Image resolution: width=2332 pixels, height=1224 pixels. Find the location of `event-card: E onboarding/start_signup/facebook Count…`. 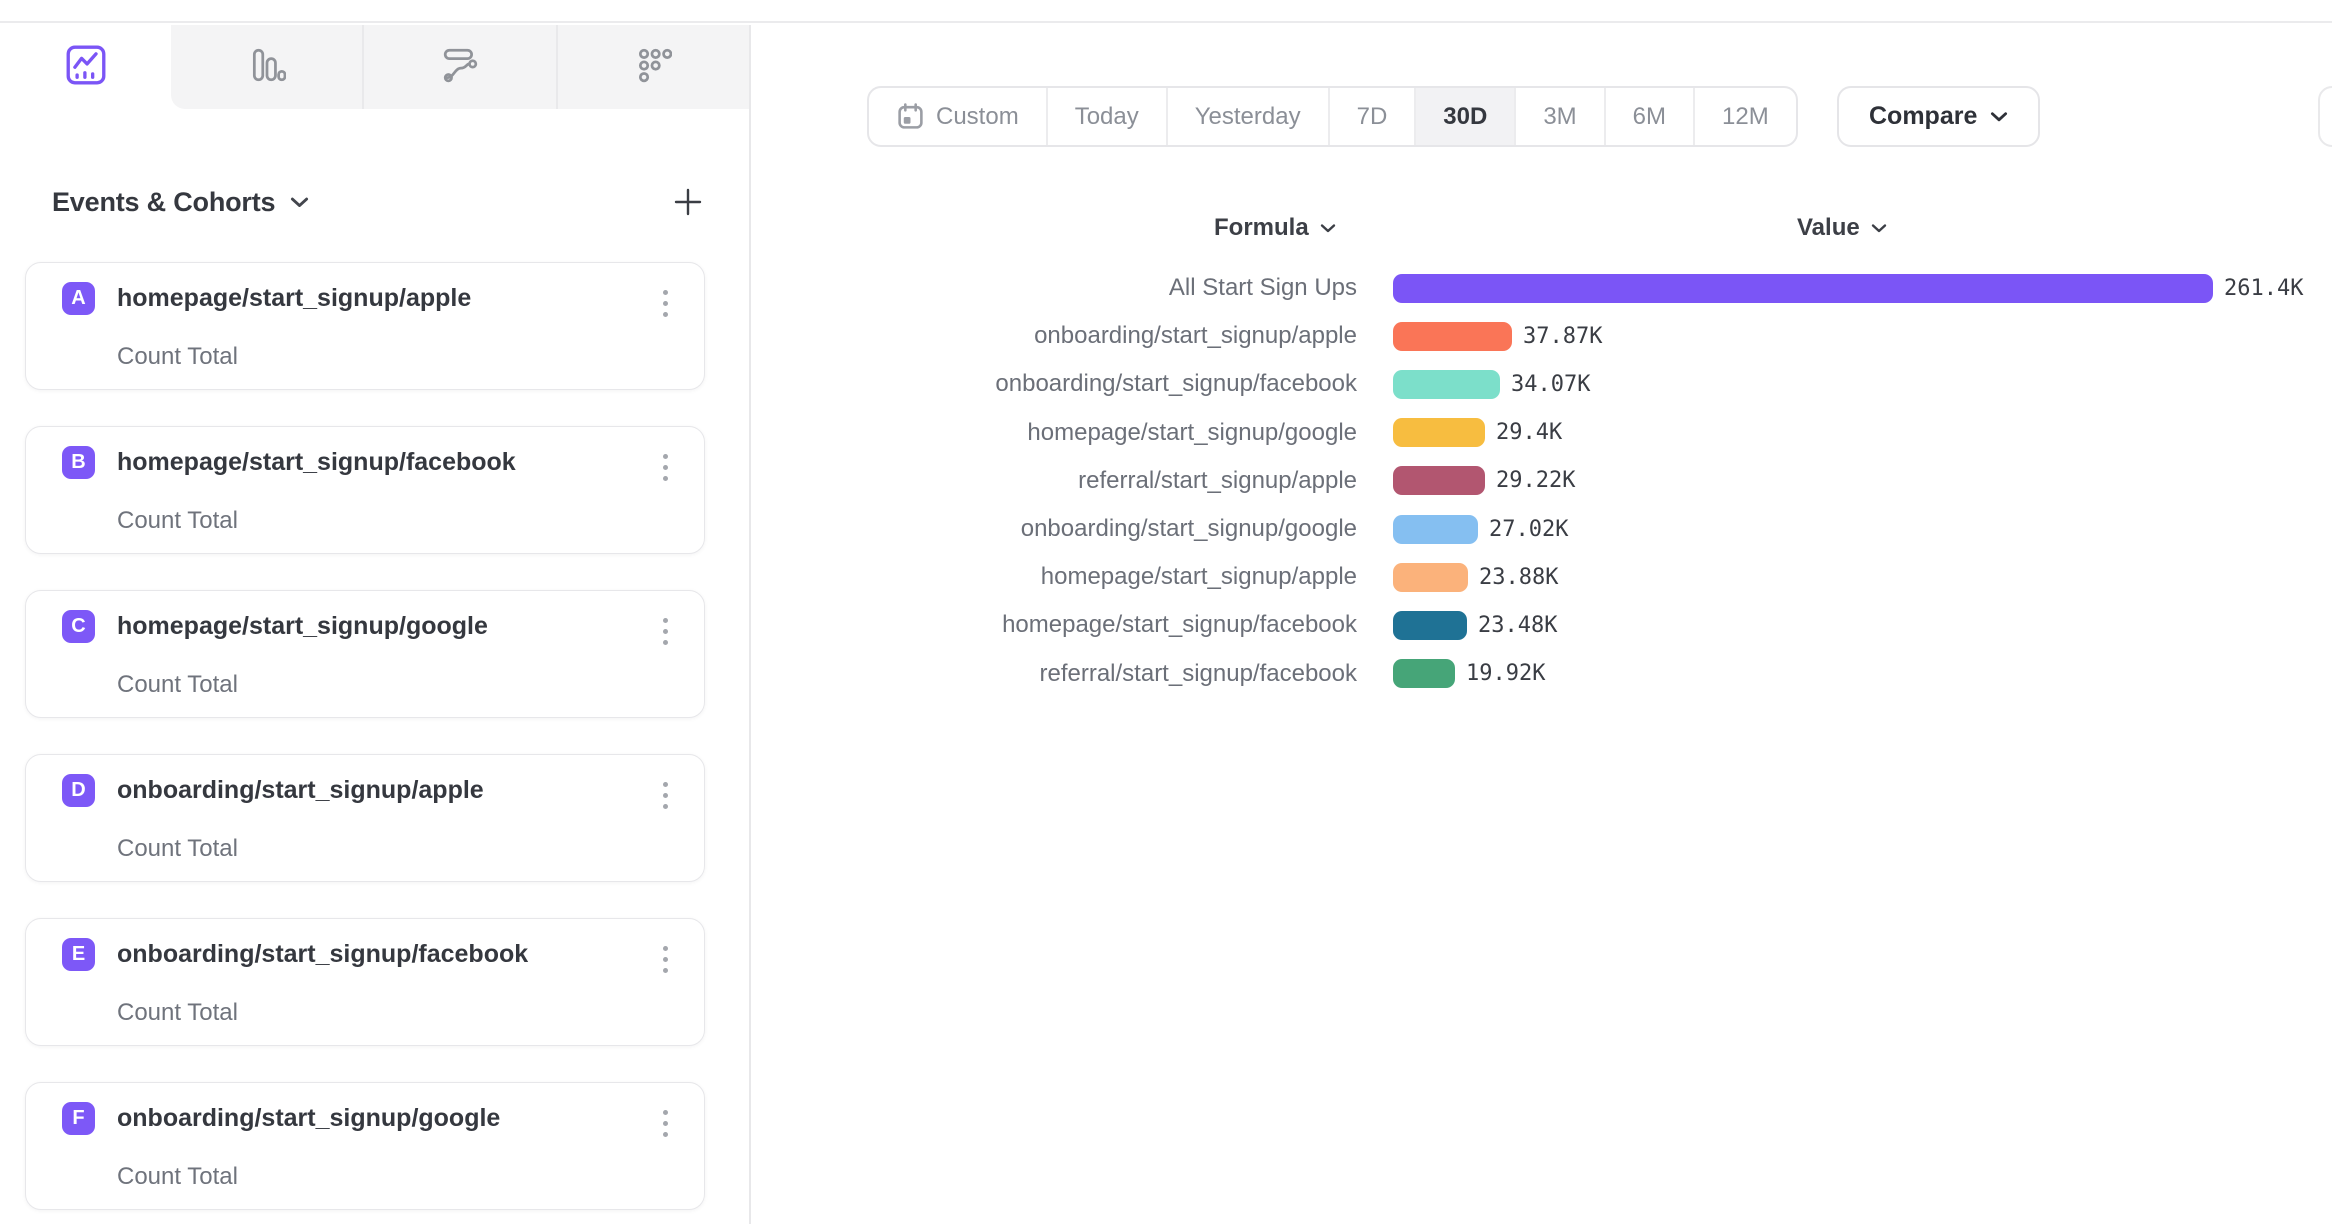

event-card: E onboarding/start_signup/facebook Count… is located at coordinates (365, 982).